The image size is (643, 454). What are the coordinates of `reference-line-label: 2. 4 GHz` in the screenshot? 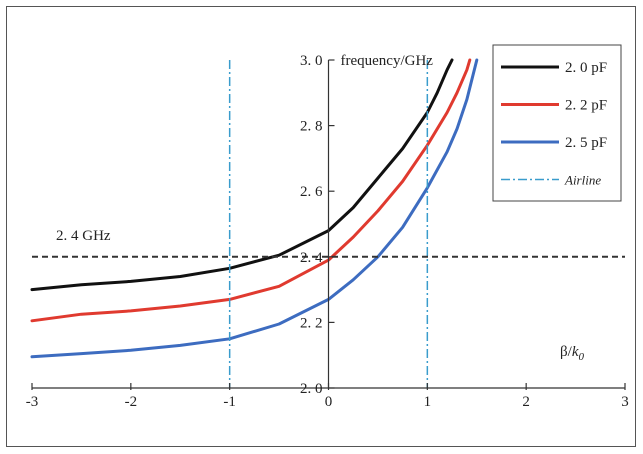 It's located at (83, 236).